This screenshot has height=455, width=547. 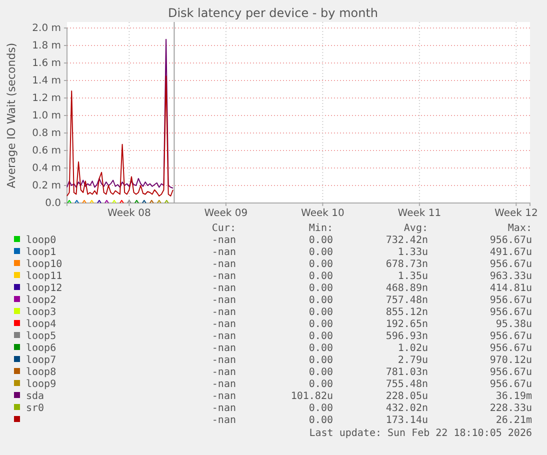 What do you see at coordinates (46, 151) in the screenshot?
I see `y-tick-label: 0.6 m` at bounding box center [46, 151].